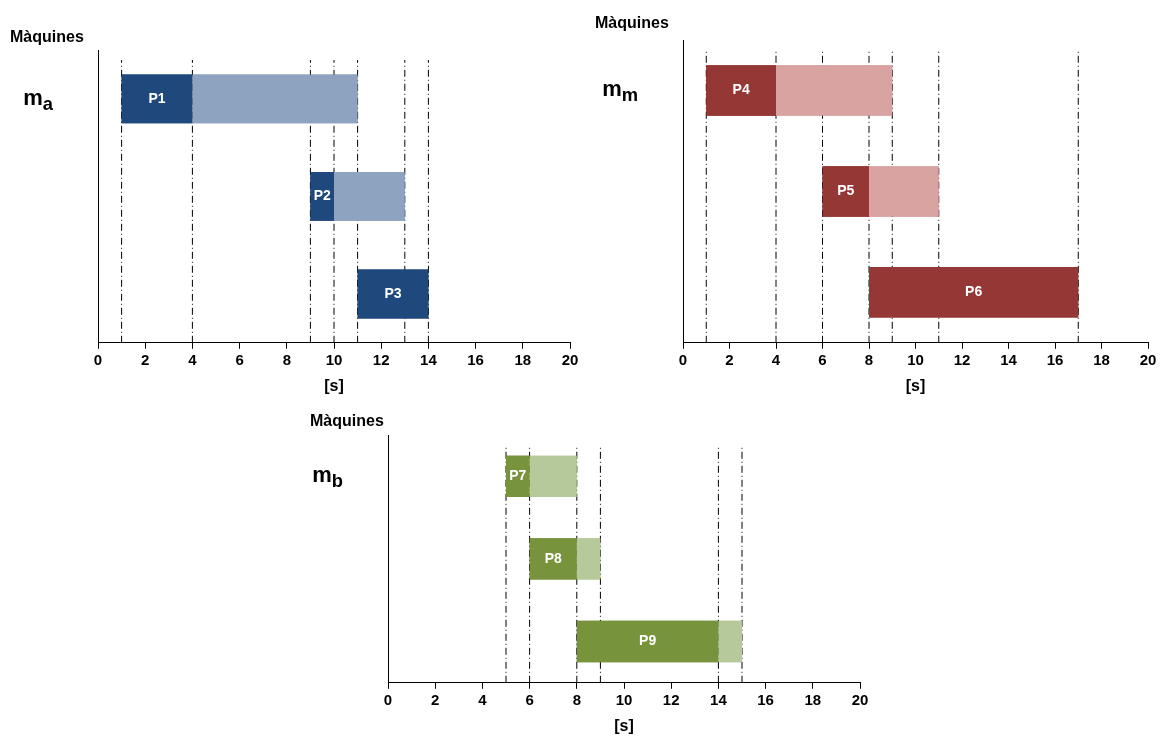  What do you see at coordinates (157, 97) in the screenshot?
I see `annotation: P1` at bounding box center [157, 97].